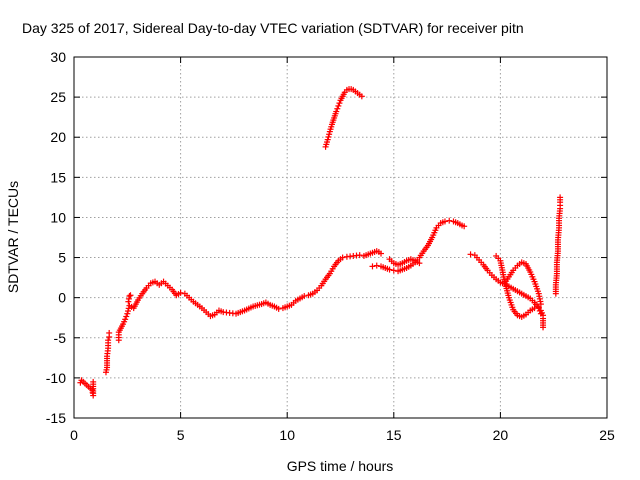 Image resolution: width=640 pixels, height=480 pixels. Describe the element at coordinates (543, 327) in the screenshot. I see `segment-12-point` at that location.